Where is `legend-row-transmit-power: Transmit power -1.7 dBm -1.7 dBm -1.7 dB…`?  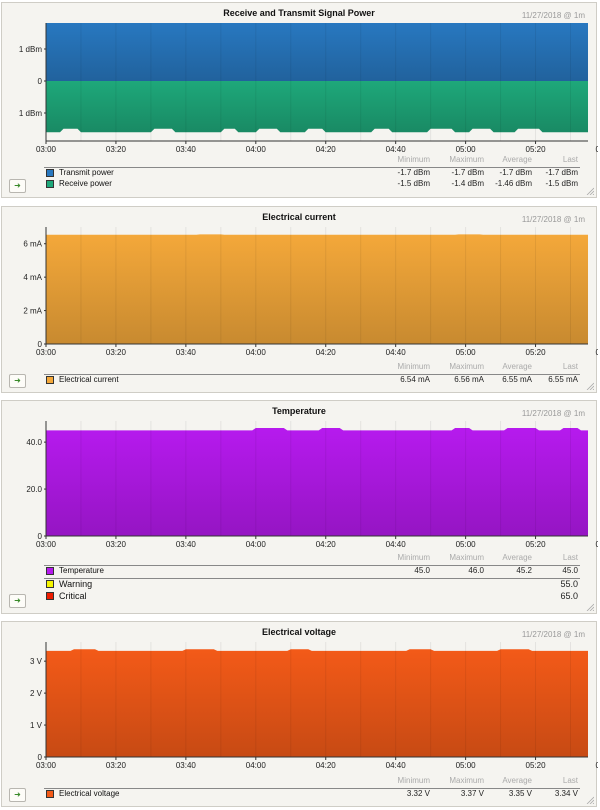 legend-row-transmit-power: Transmit power -1.7 dBm -1.7 dBm -1.7 dB… is located at coordinates (312, 173).